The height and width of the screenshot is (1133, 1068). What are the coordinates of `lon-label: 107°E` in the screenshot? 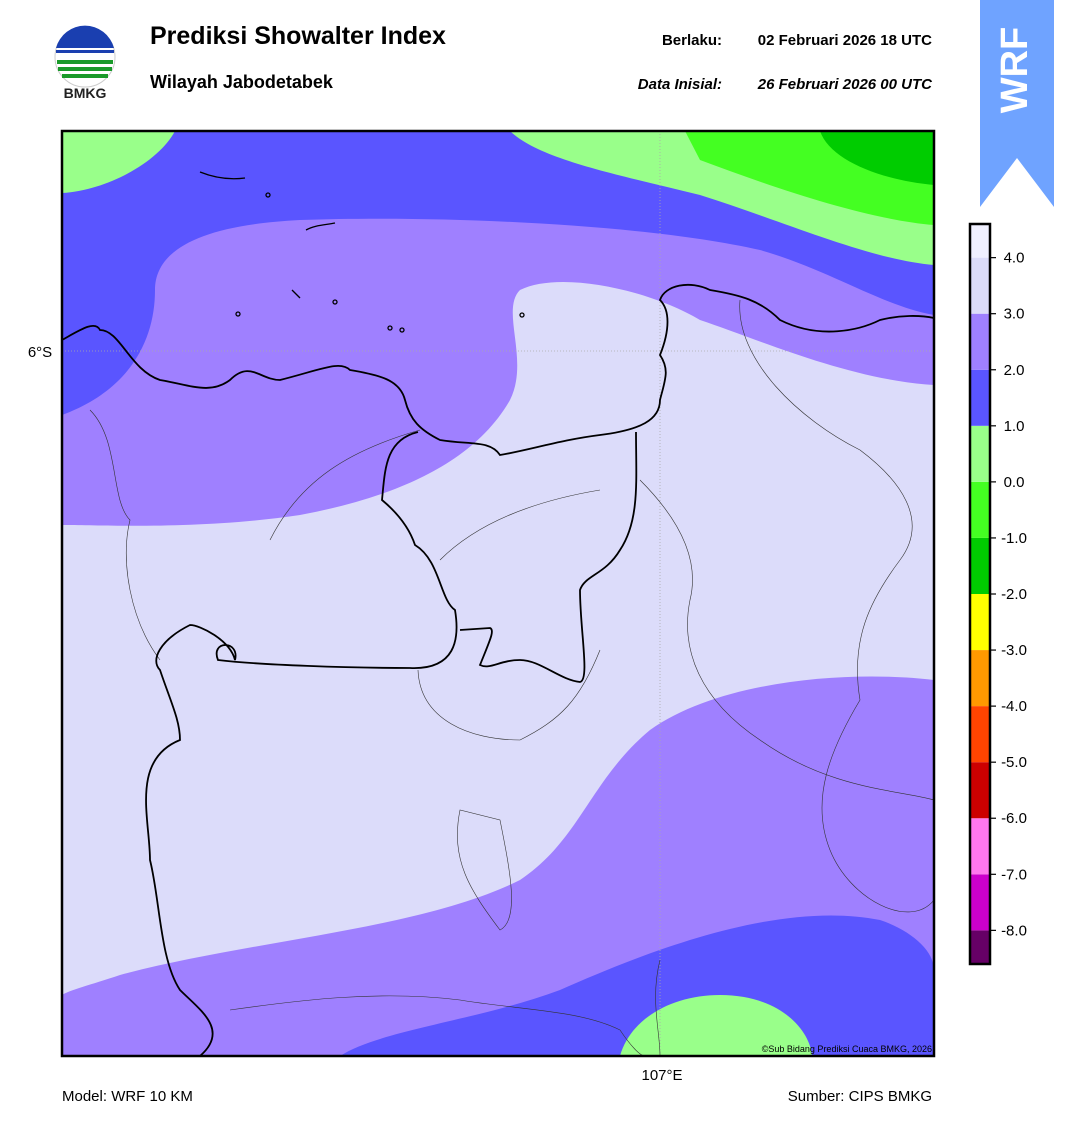 It's located at (661, 1075).